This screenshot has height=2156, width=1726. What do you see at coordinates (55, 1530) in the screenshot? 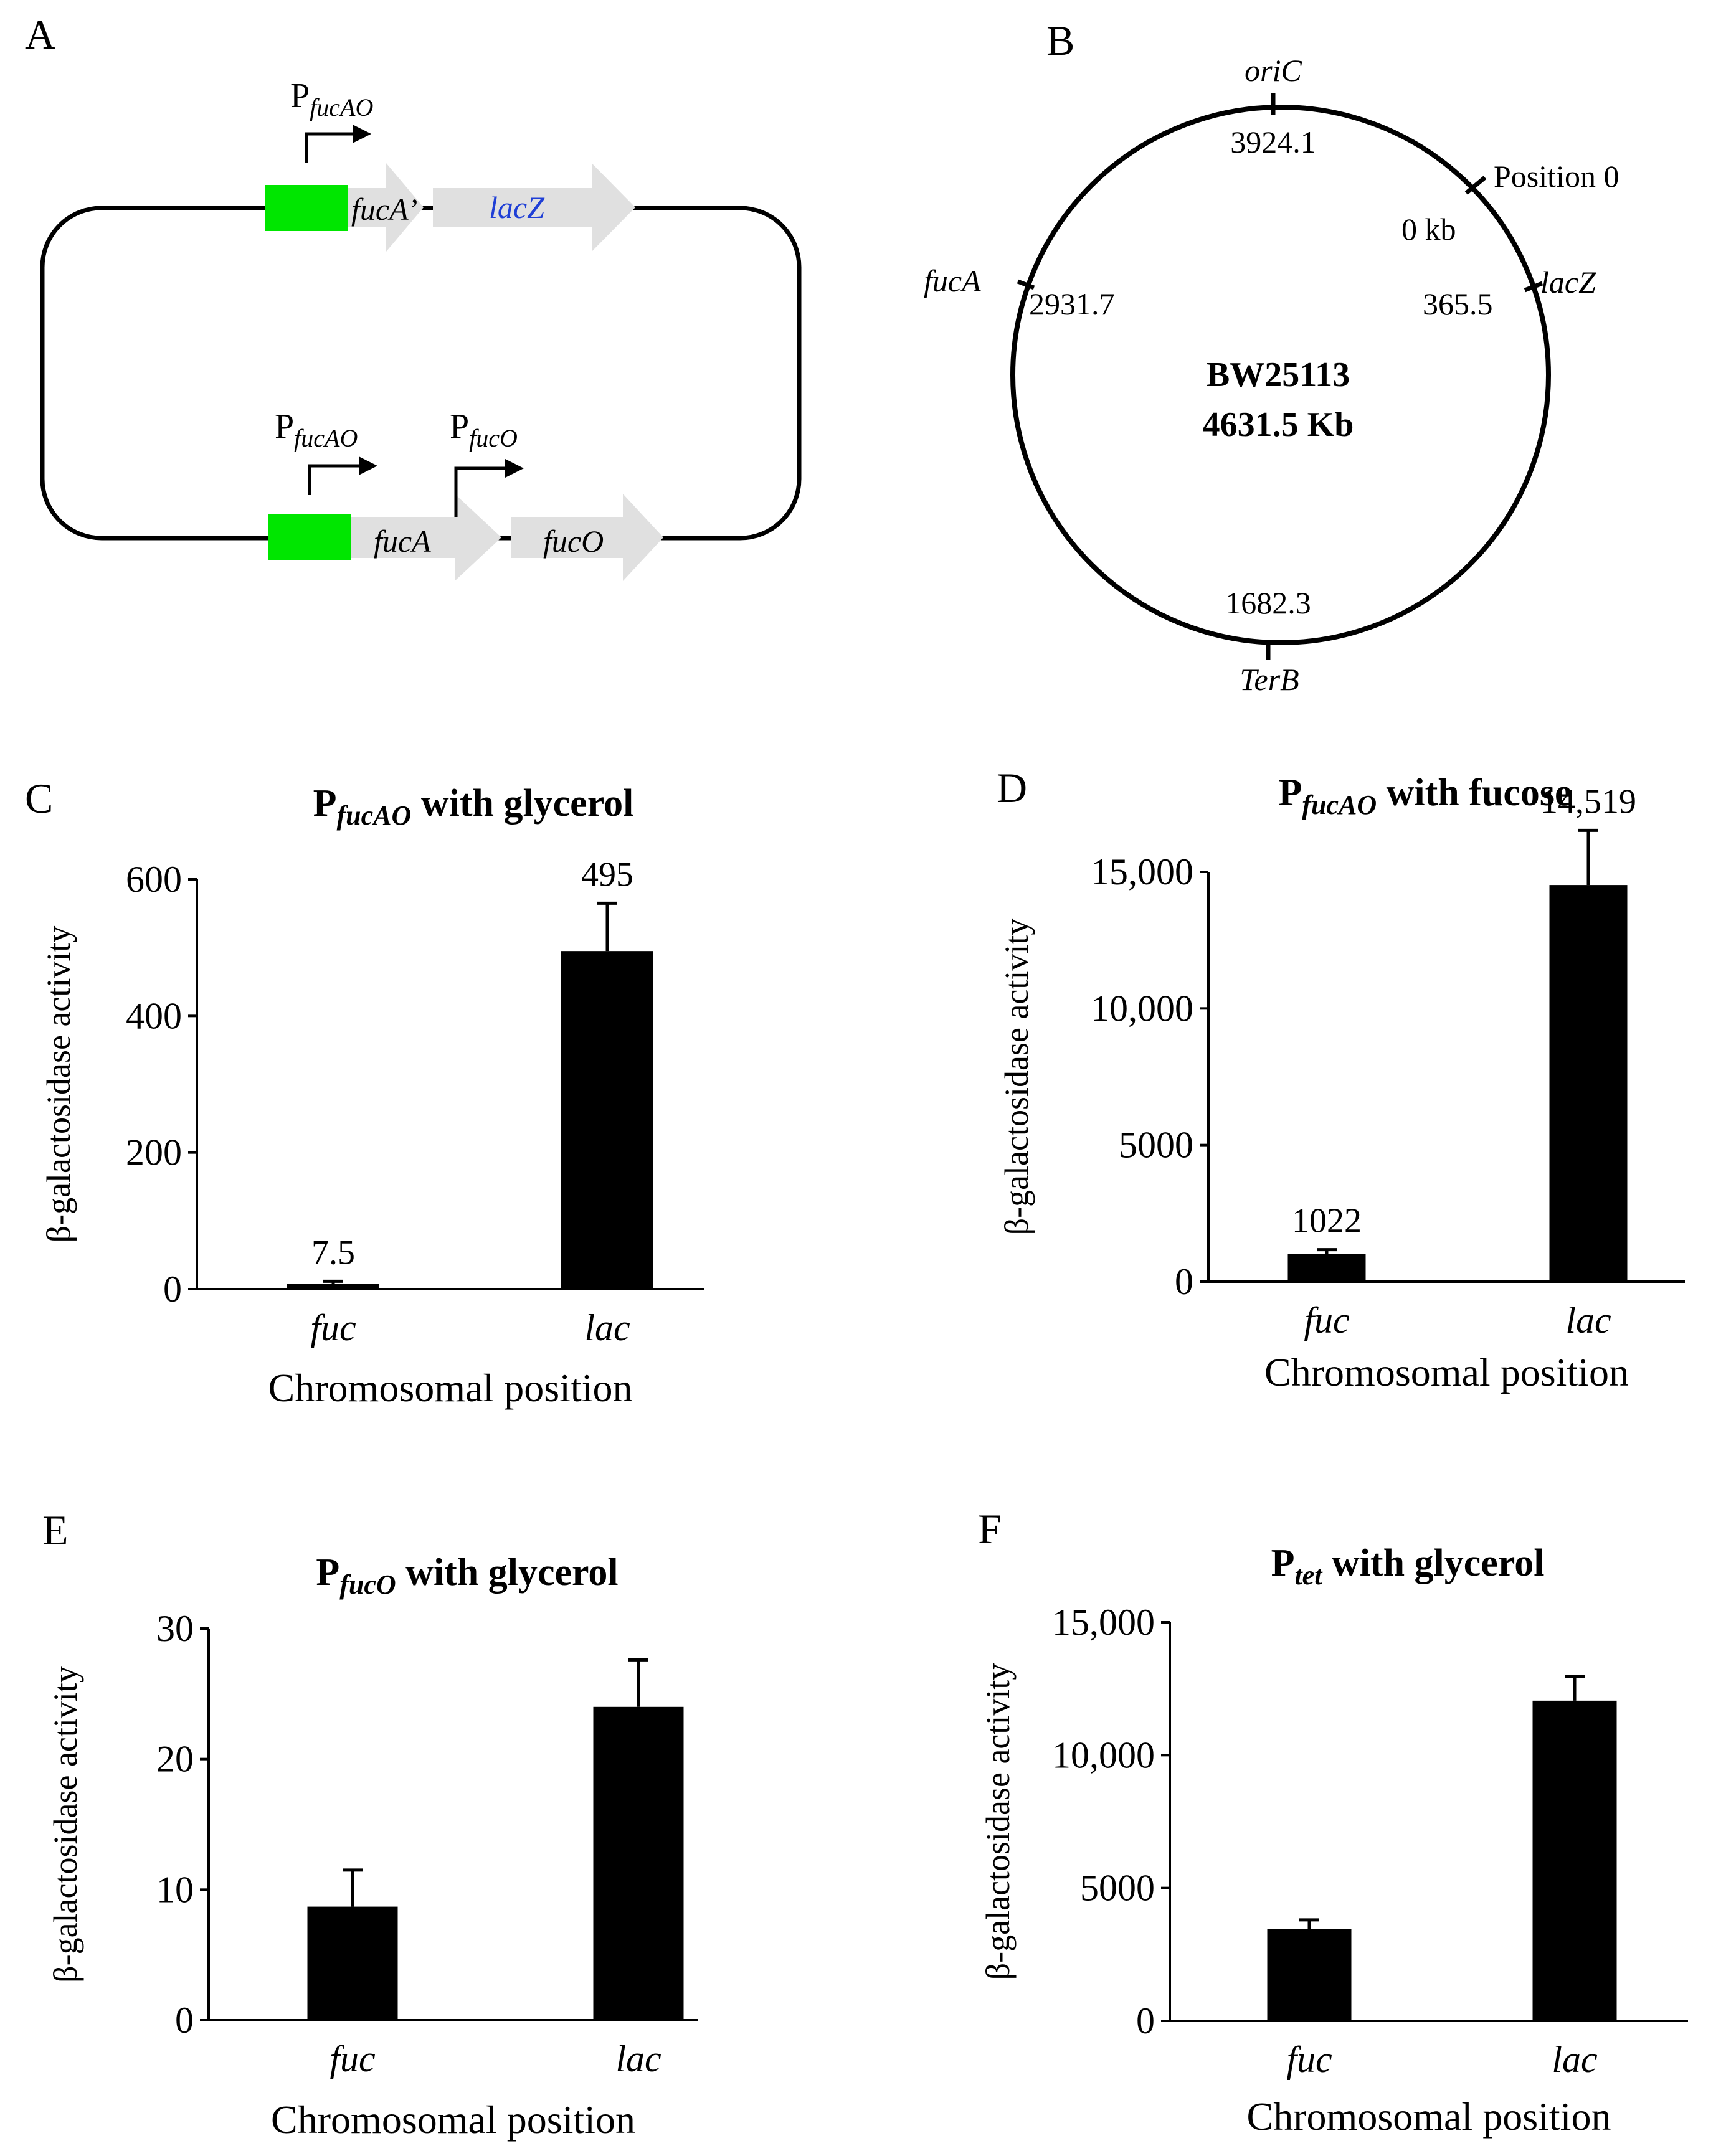
I see `panel-letter: E` at bounding box center [55, 1530].